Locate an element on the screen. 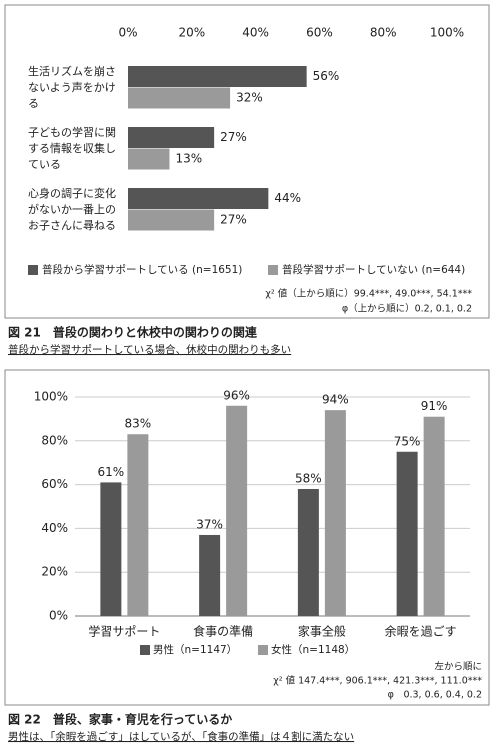  y-tick-label: 80% is located at coordinates (54, 440).